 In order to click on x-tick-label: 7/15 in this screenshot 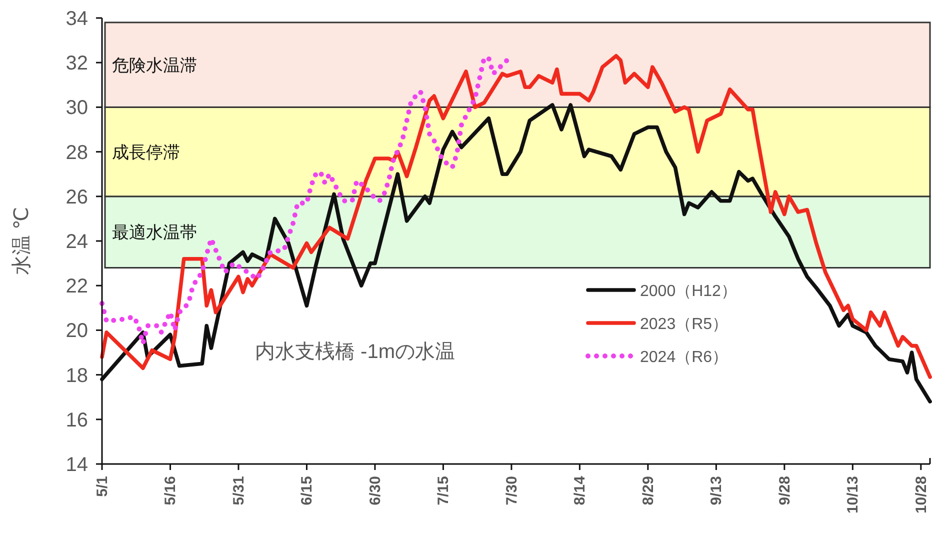, I will do `click(443, 491)`.